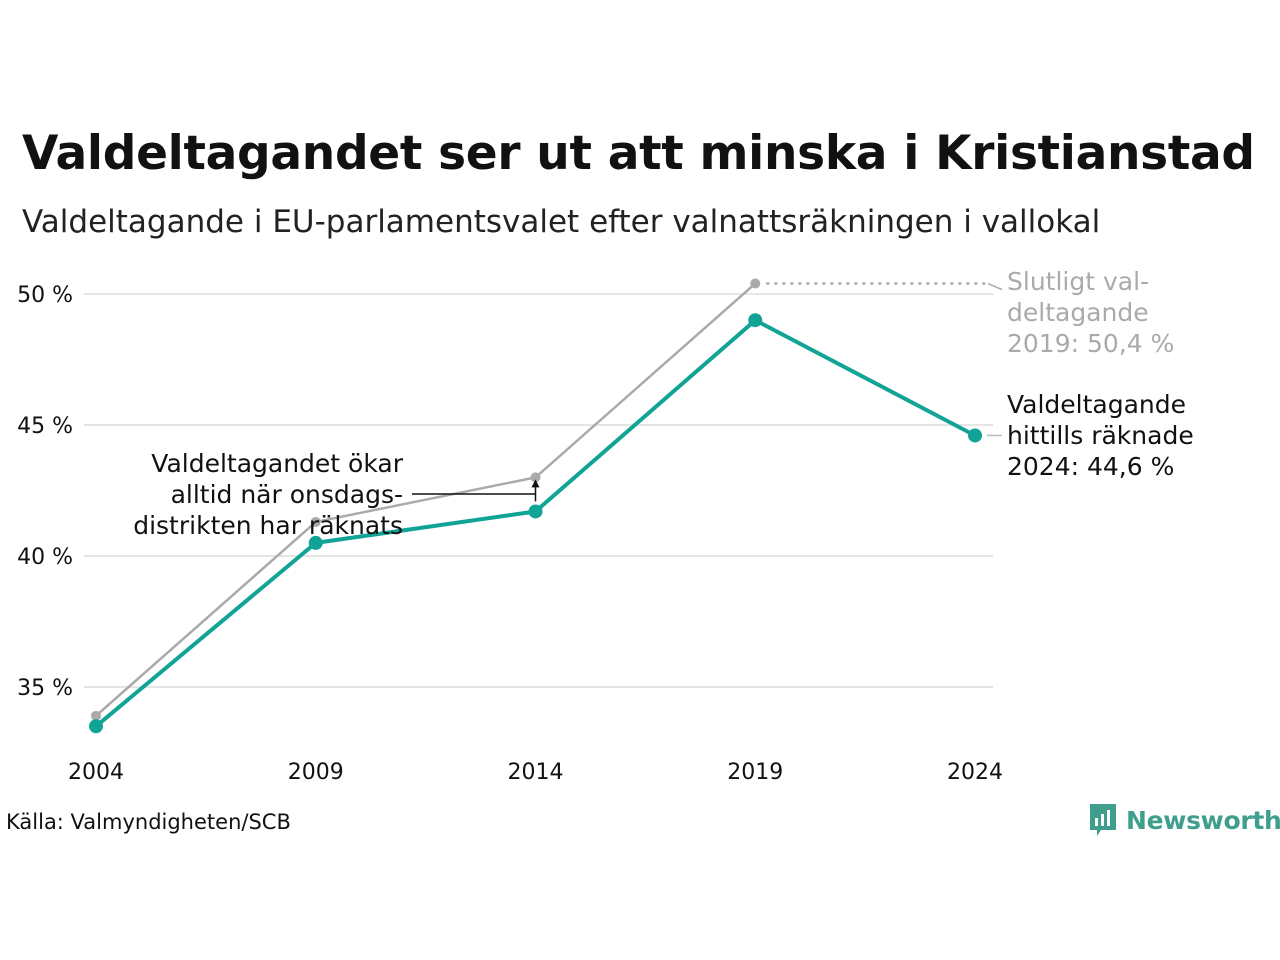  What do you see at coordinates (268, 525) in the screenshot?
I see `annotation-note: distrikten har räknats` at bounding box center [268, 525].